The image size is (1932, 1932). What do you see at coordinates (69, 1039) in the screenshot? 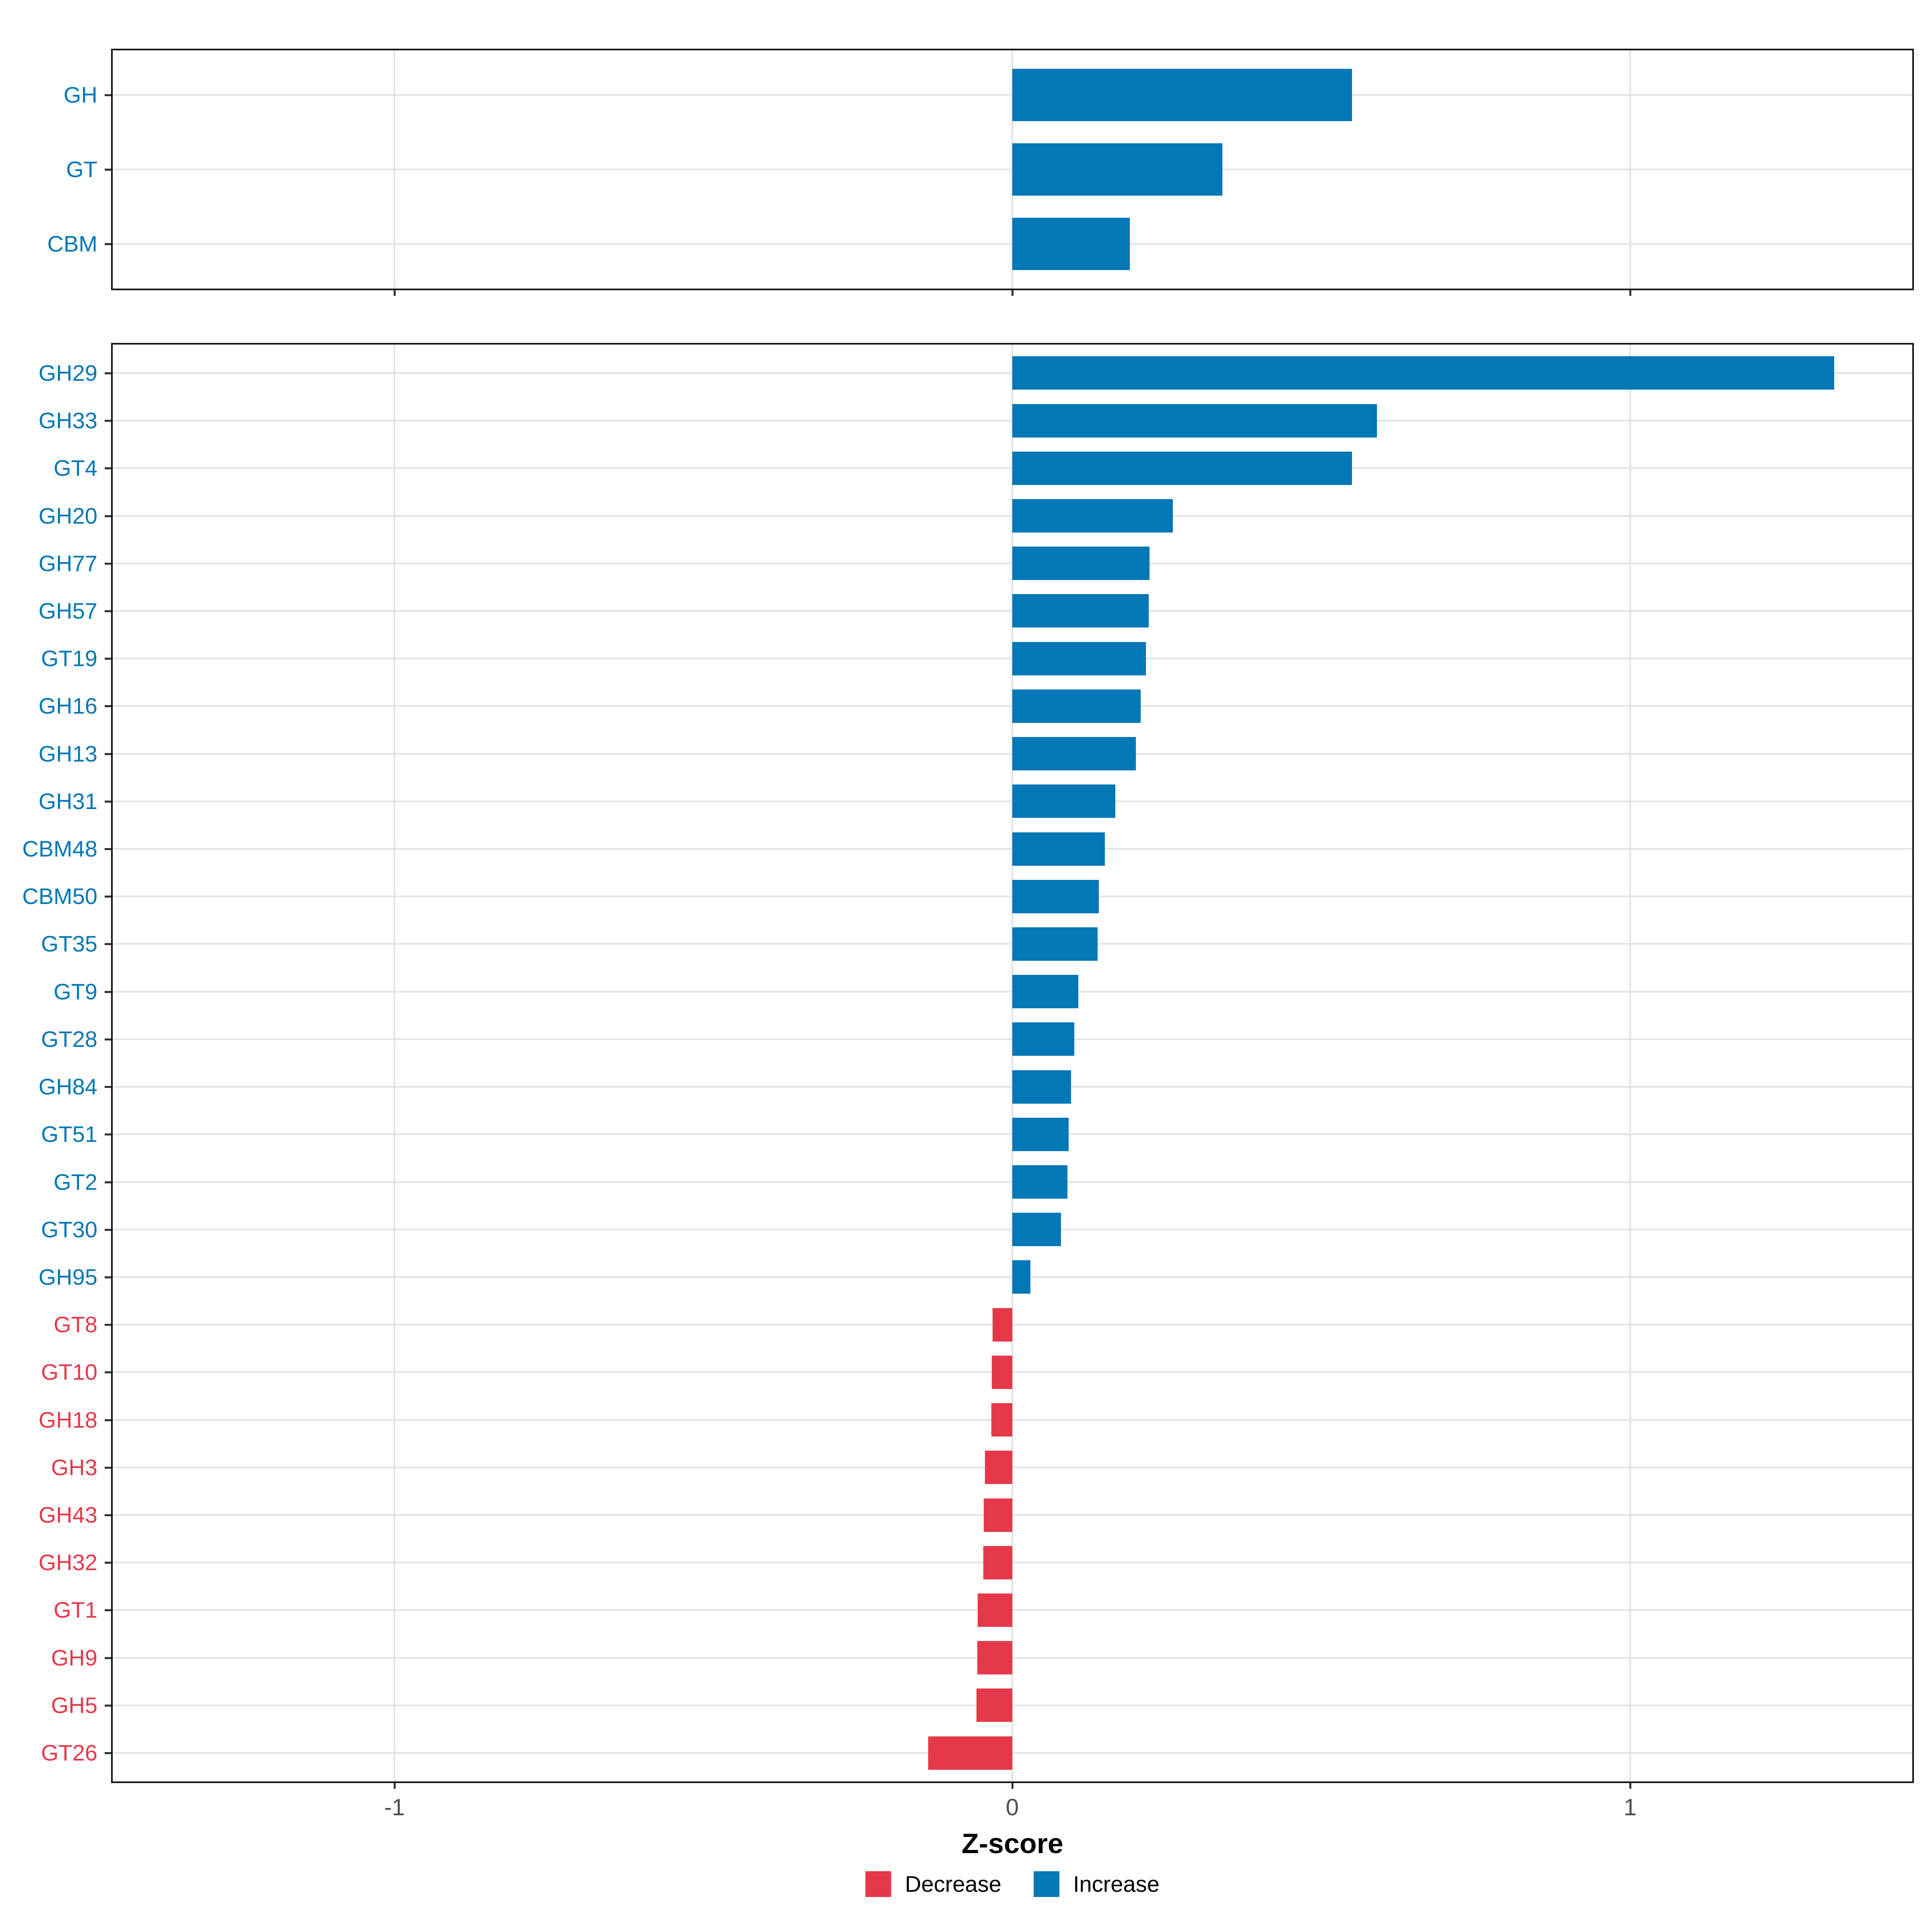
I see `y-label-GT28: GT28` at bounding box center [69, 1039].